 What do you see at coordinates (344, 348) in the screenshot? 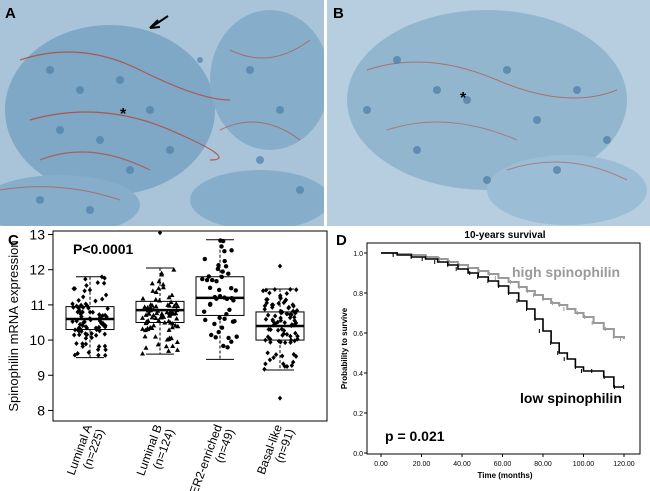
I see `y-axis-label: Probability to survive` at bounding box center [344, 348].